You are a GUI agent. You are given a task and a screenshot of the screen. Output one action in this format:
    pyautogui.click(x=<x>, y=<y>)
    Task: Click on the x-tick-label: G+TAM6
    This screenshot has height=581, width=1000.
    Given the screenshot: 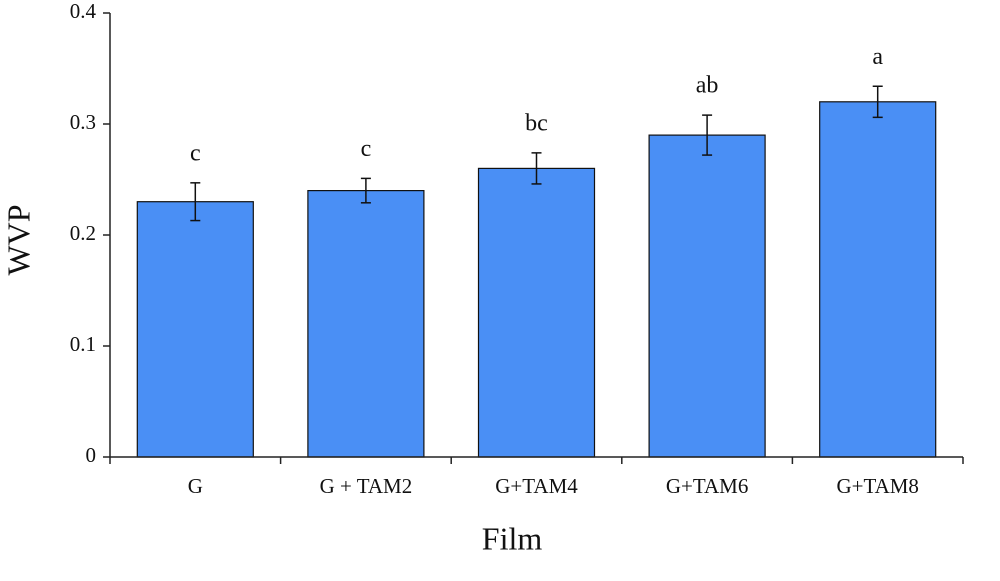 What is the action you would take?
    pyautogui.click(x=707, y=486)
    